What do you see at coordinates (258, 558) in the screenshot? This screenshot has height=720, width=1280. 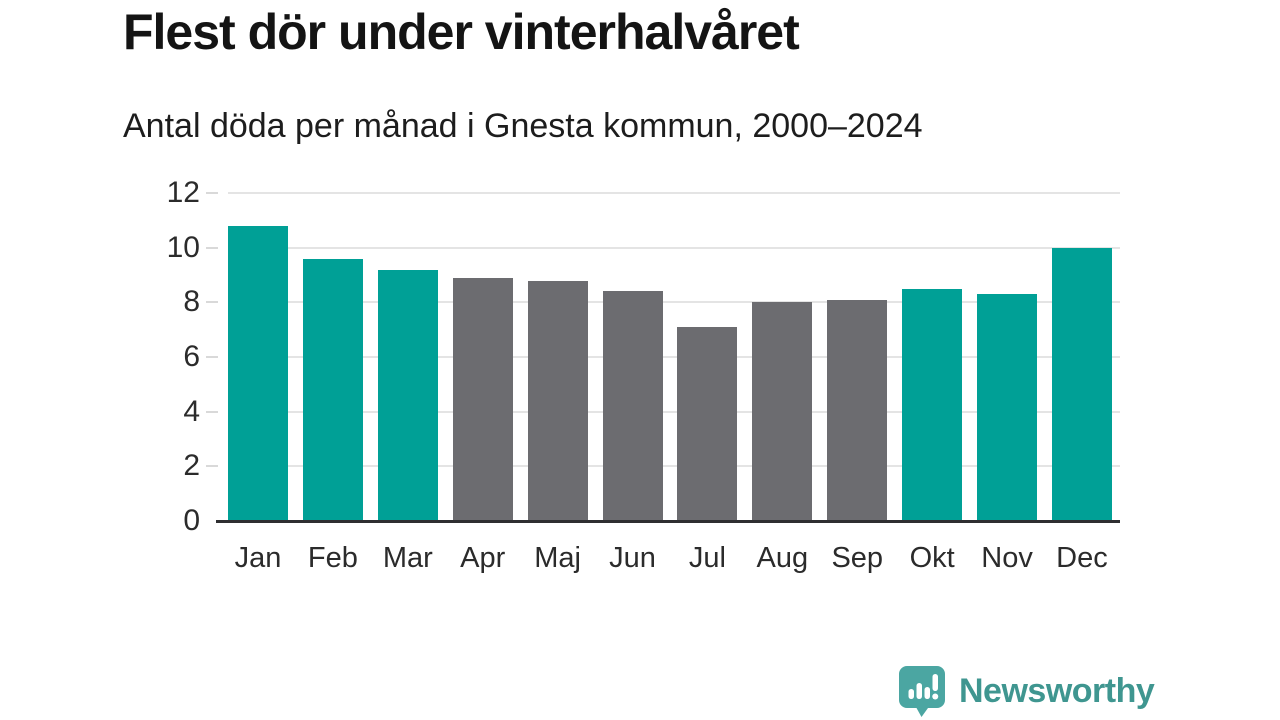 I see `x-tick-label-jan: Jan` at bounding box center [258, 558].